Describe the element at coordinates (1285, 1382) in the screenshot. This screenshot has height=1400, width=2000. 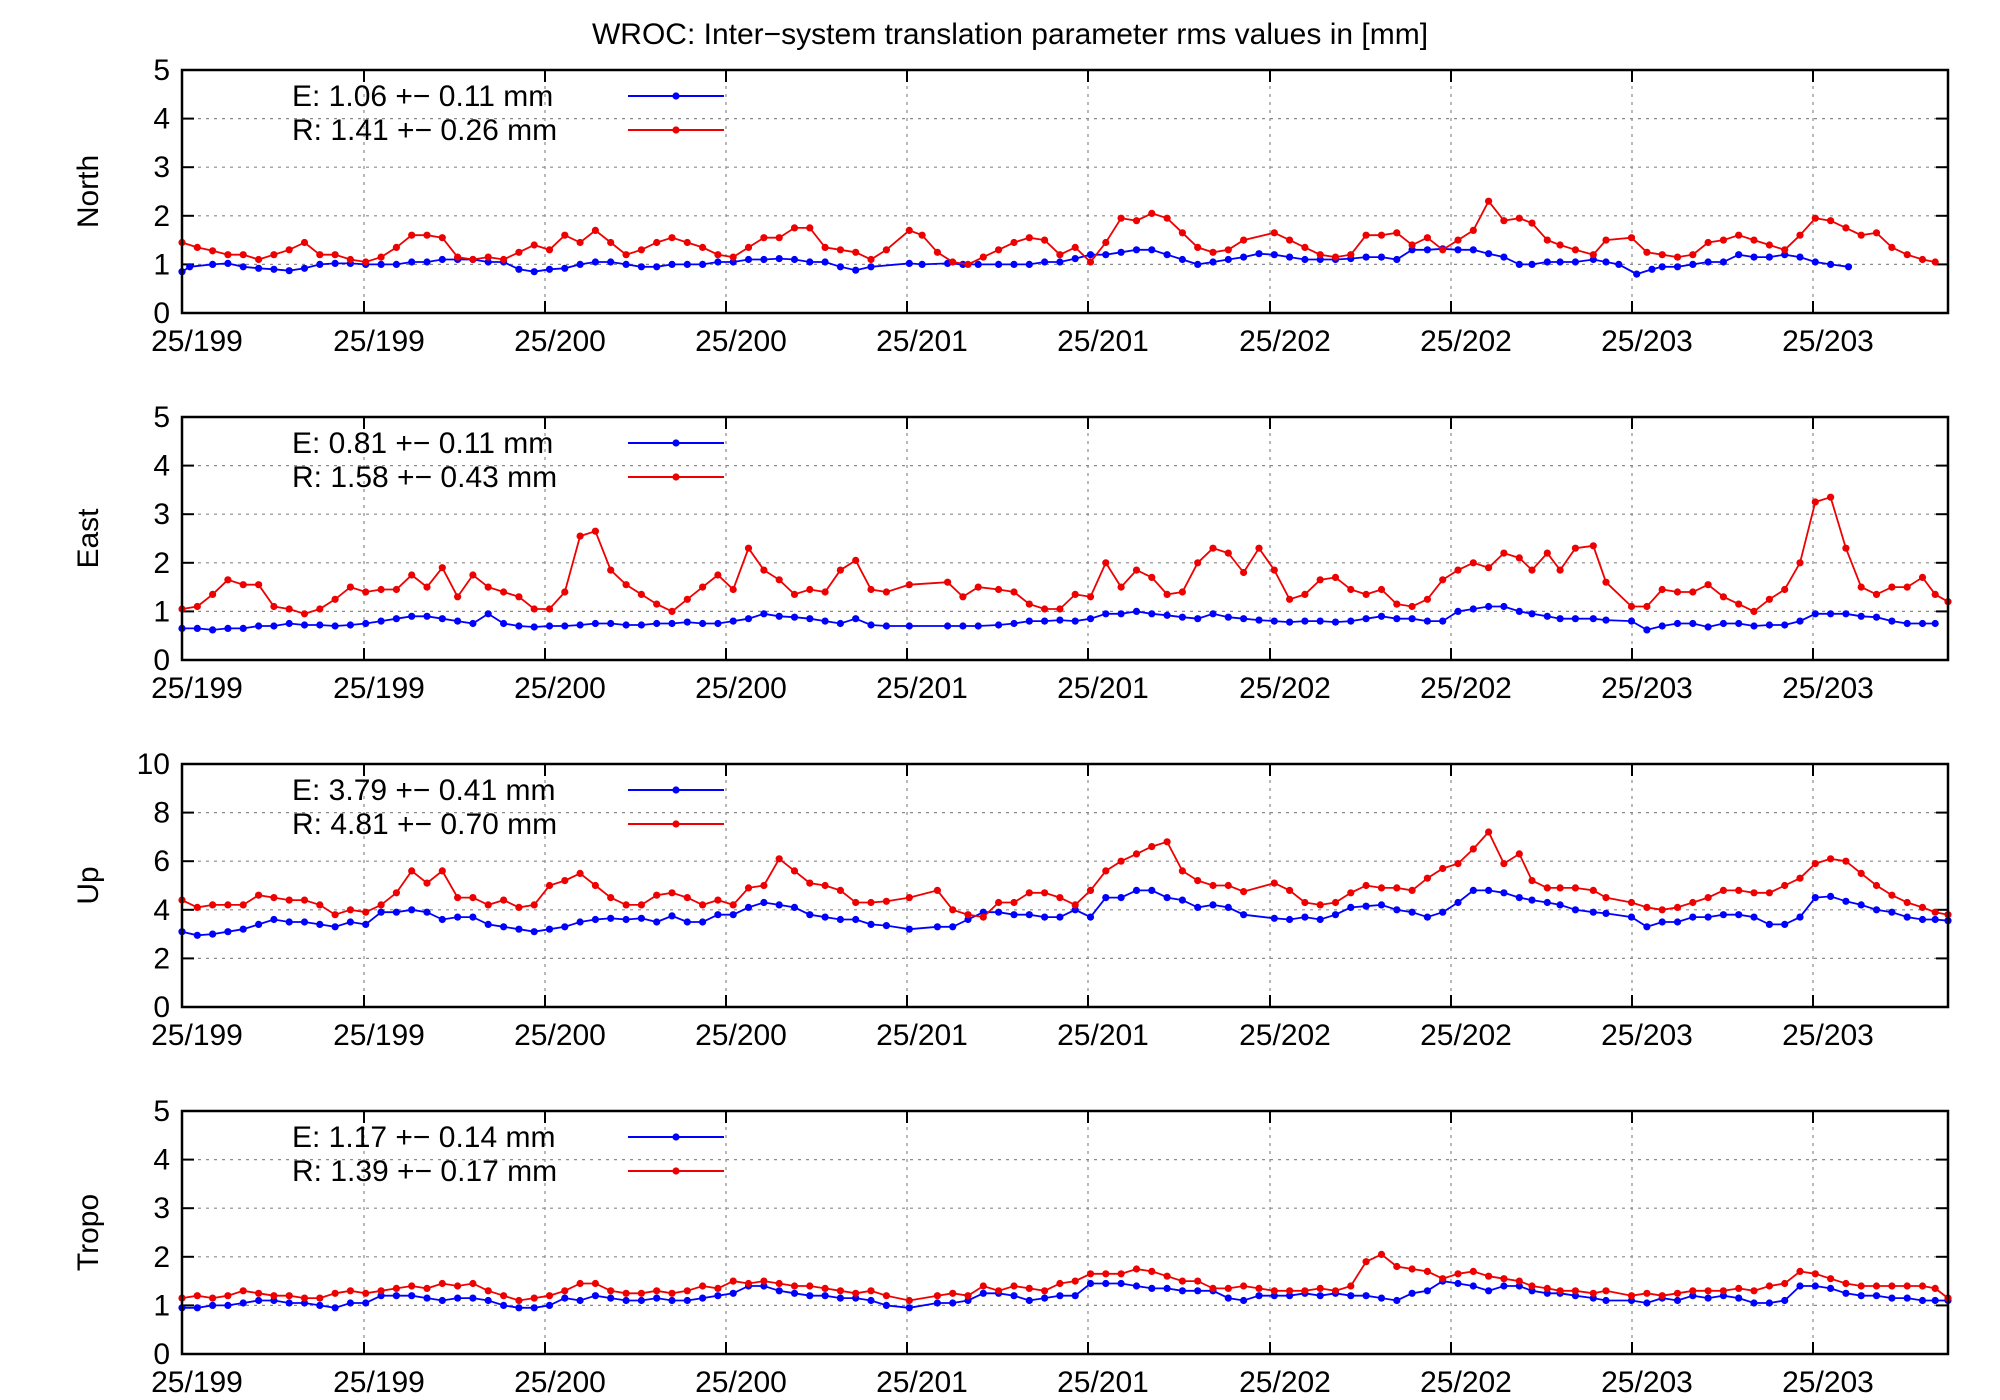
I see `x-tick-label: 25/202` at that location.